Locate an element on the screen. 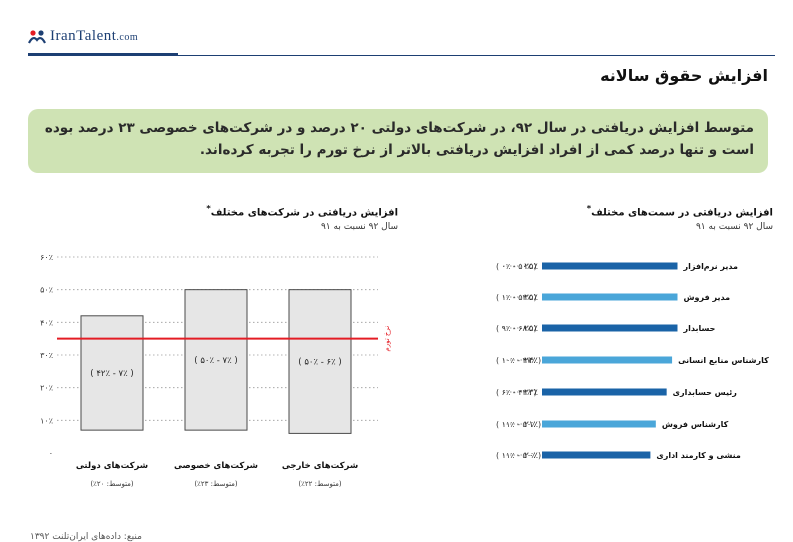 The height and width of the screenshot is (542, 793). average-label: (متوسط: ۲۳٪) is located at coordinates (216, 484).